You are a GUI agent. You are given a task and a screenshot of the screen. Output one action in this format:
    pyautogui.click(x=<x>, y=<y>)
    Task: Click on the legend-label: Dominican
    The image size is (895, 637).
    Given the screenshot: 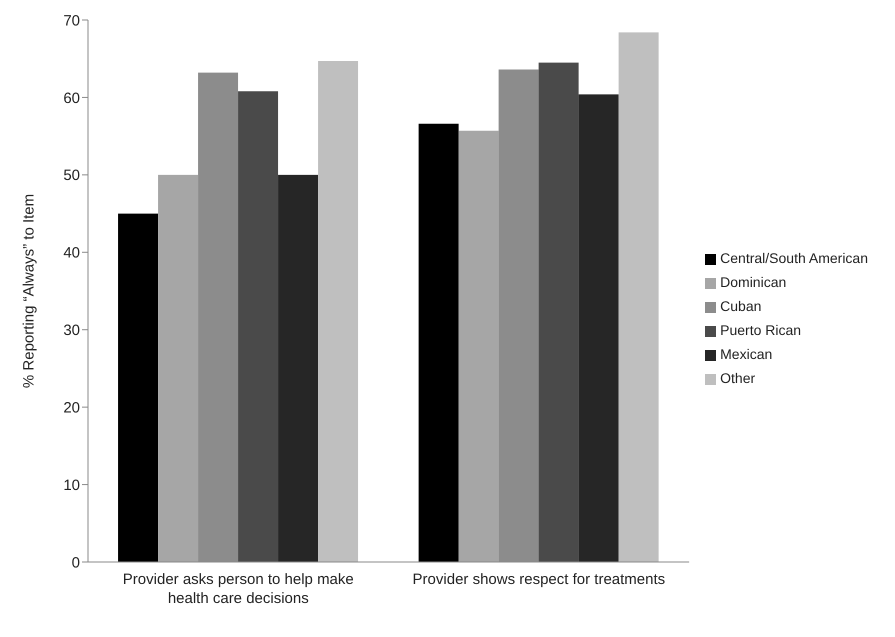 What is the action you would take?
    pyautogui.click(x=753, y=282)
    